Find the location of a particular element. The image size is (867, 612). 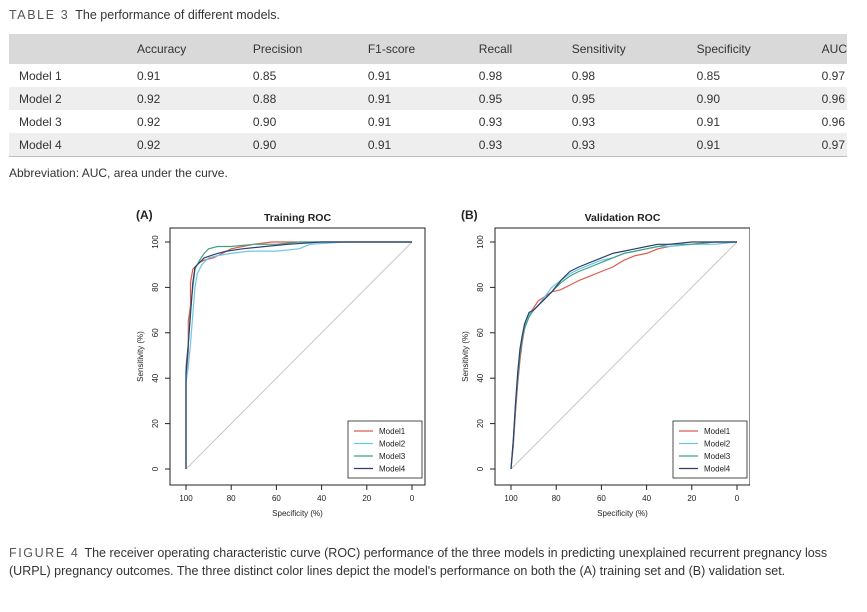

chart-title: Training ROC is located at coordinates (298, 218).